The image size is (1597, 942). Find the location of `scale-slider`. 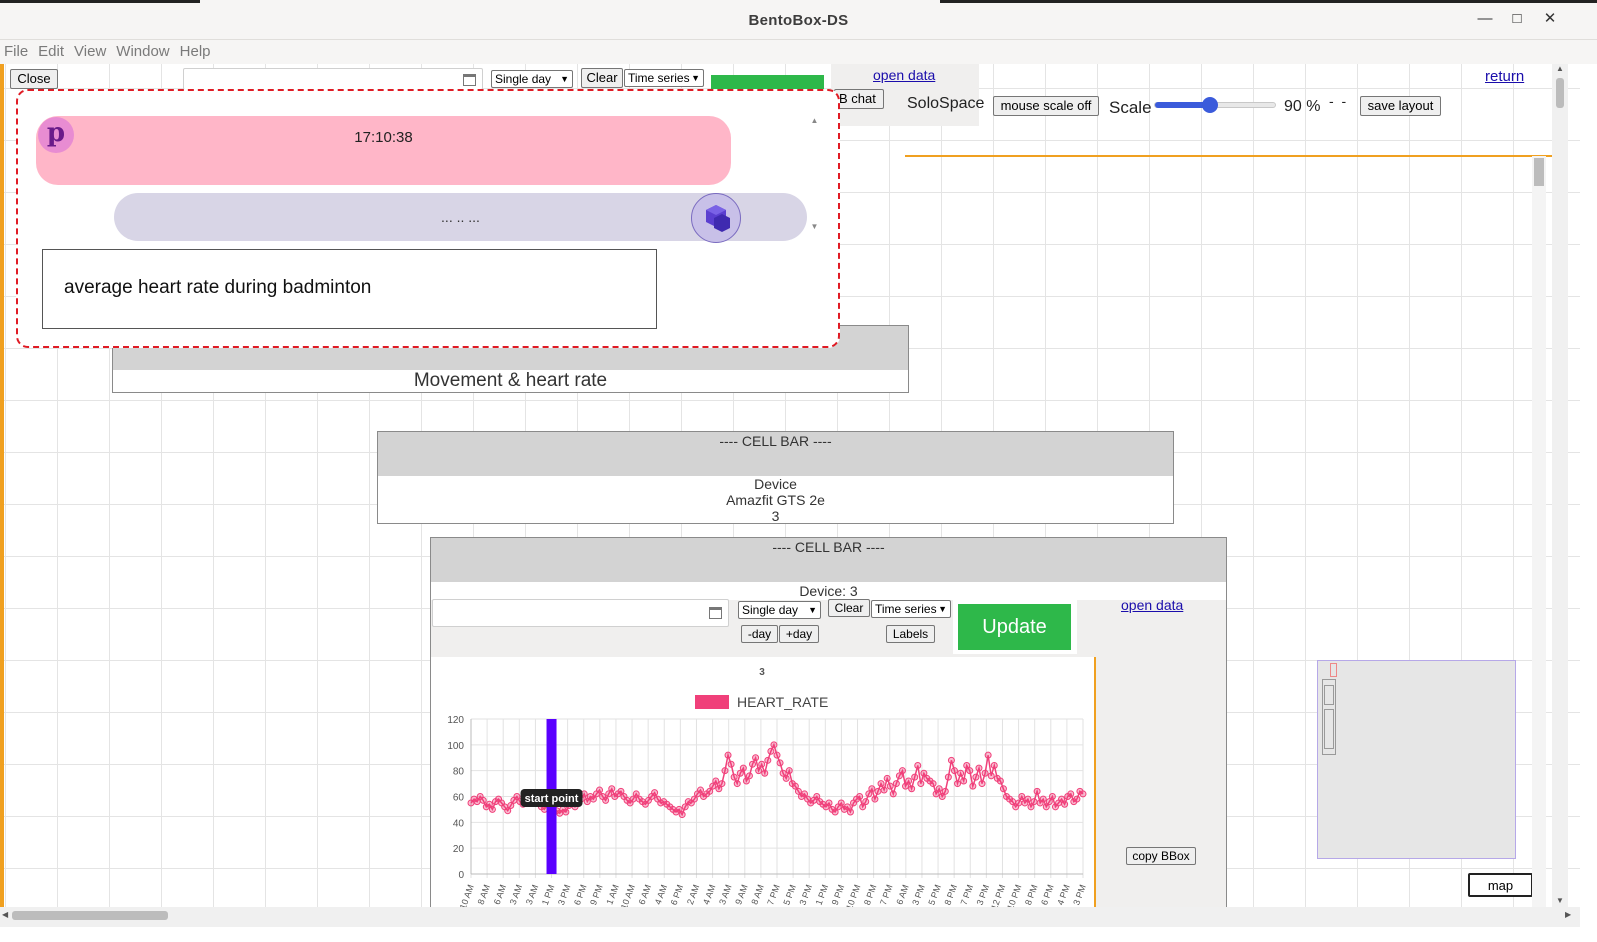

scale-slider is located at coordinates (1215, 105).